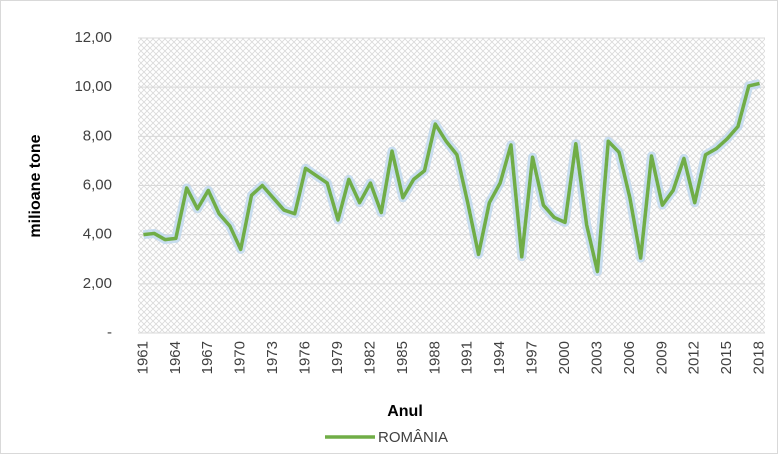 The height and width of the screenshot is (454, 778). I want to click on y-tick-label: 2,00, so click(97, 283).